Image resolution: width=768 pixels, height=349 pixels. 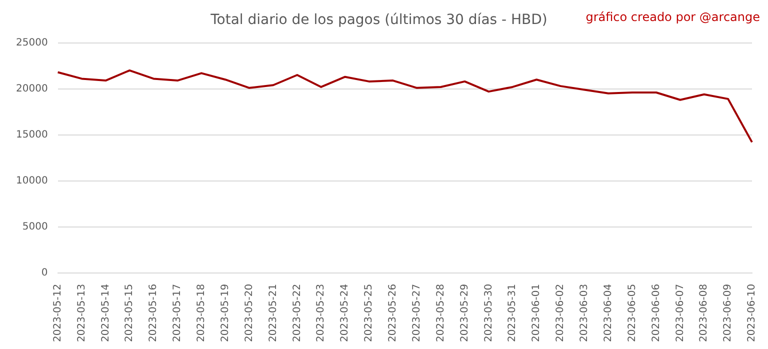 What do you see at coordinates (728, 313) in the screenshot?
I see `x-tick-label: 2023-06-09` at bounding box center [728, 313].